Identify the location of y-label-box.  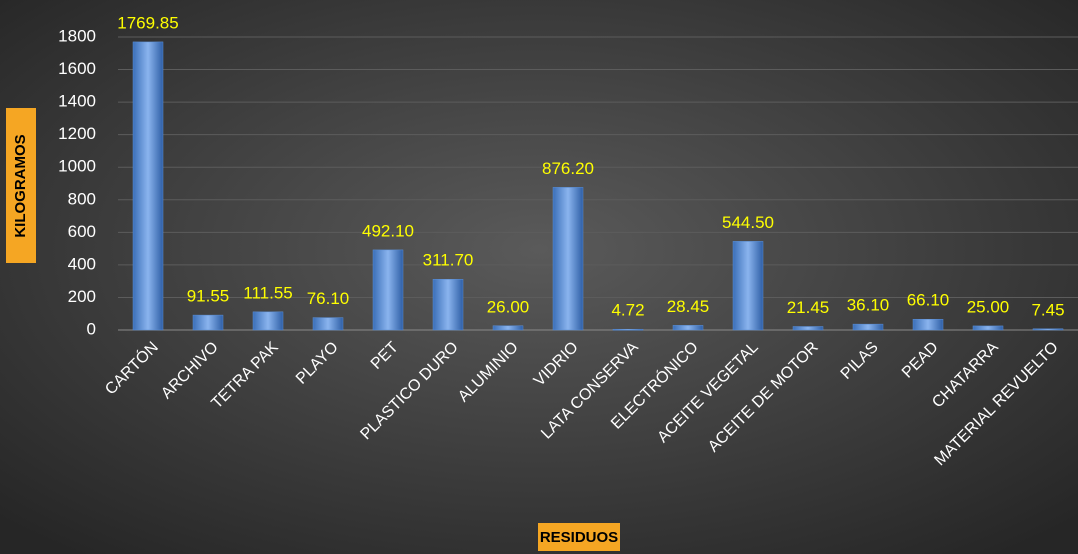
(21, 185).